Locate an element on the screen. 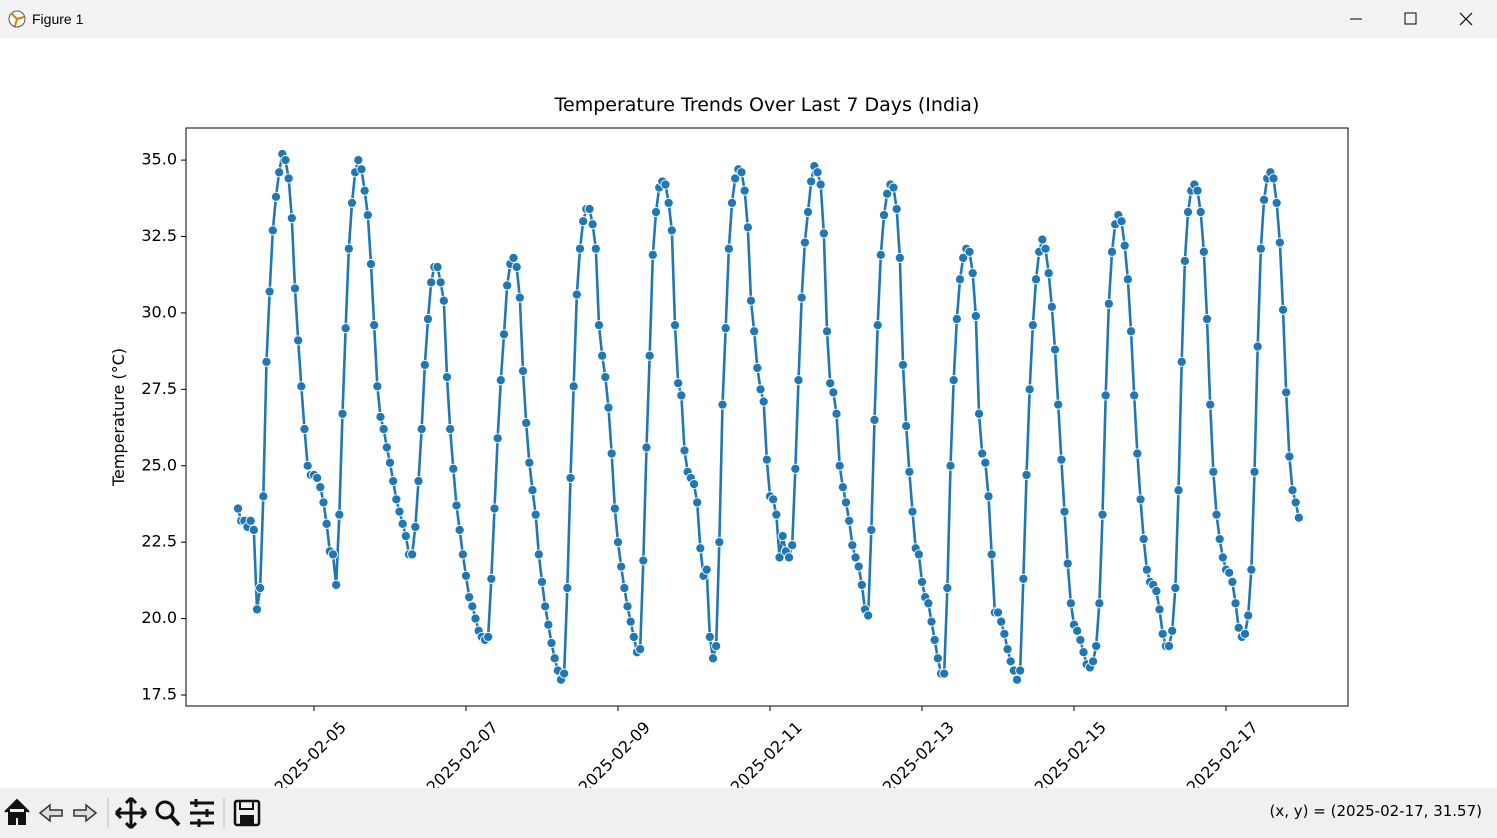  x-tick-label: 2025-02-09 is located at coordinates (614, 753).